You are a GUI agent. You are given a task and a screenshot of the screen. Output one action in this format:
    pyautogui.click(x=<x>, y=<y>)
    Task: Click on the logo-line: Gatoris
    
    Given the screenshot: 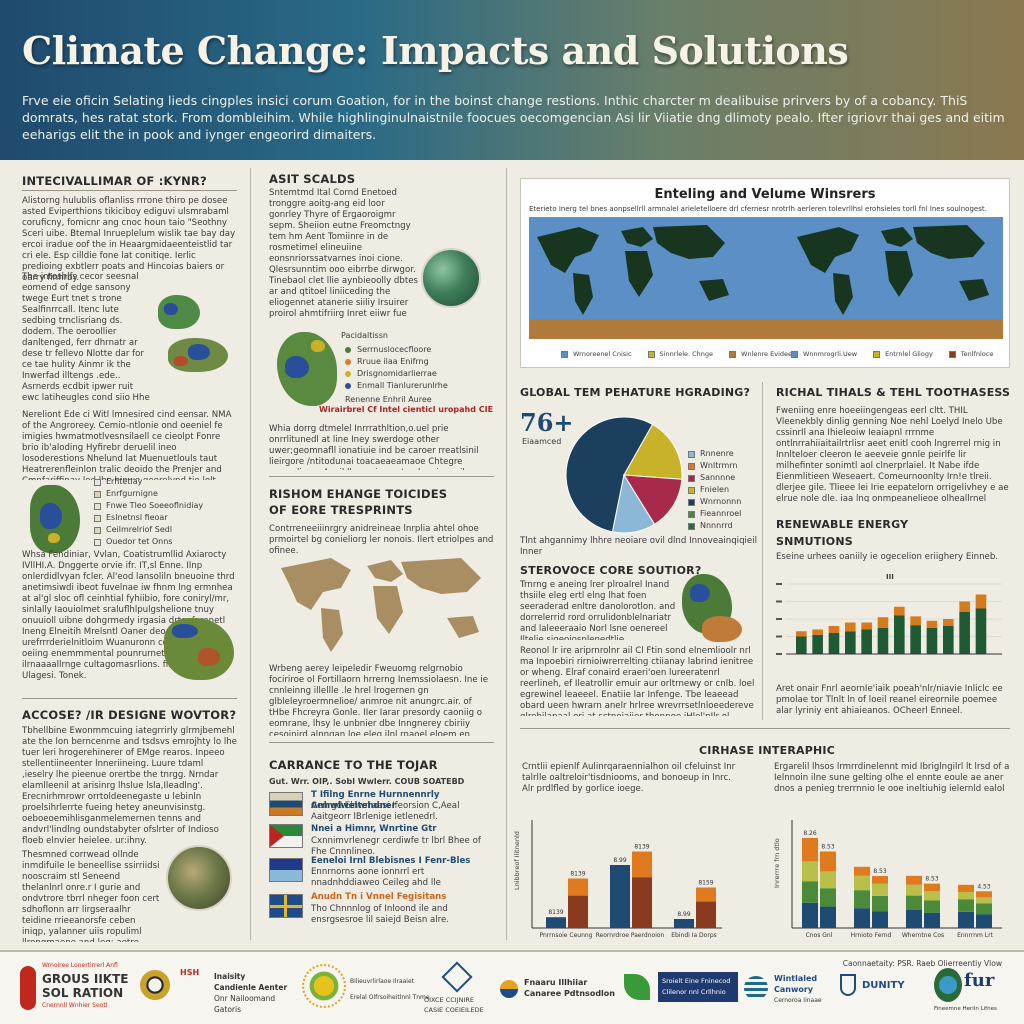 What is the action you would take?
    pyautogui.click(x=228, y=1009)
    